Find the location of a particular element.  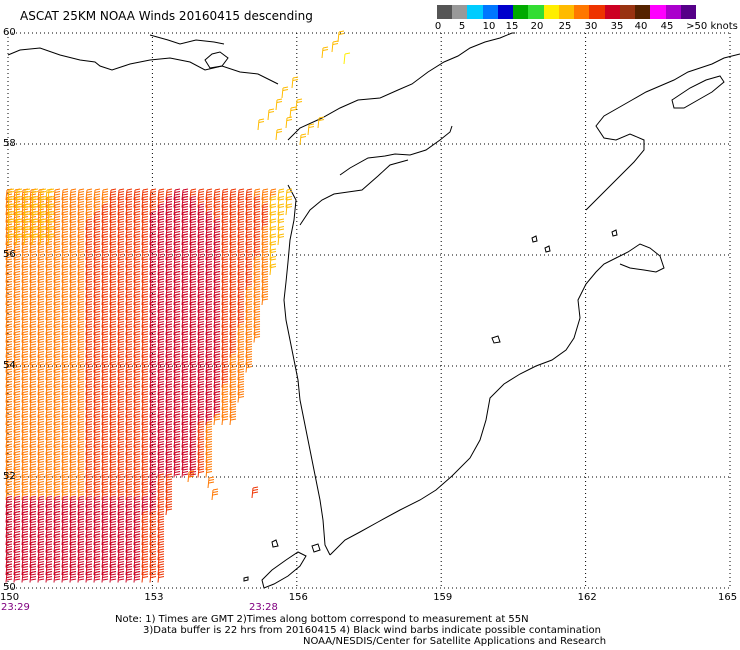

lon-label: 156 is located at coordinates (298, 597).